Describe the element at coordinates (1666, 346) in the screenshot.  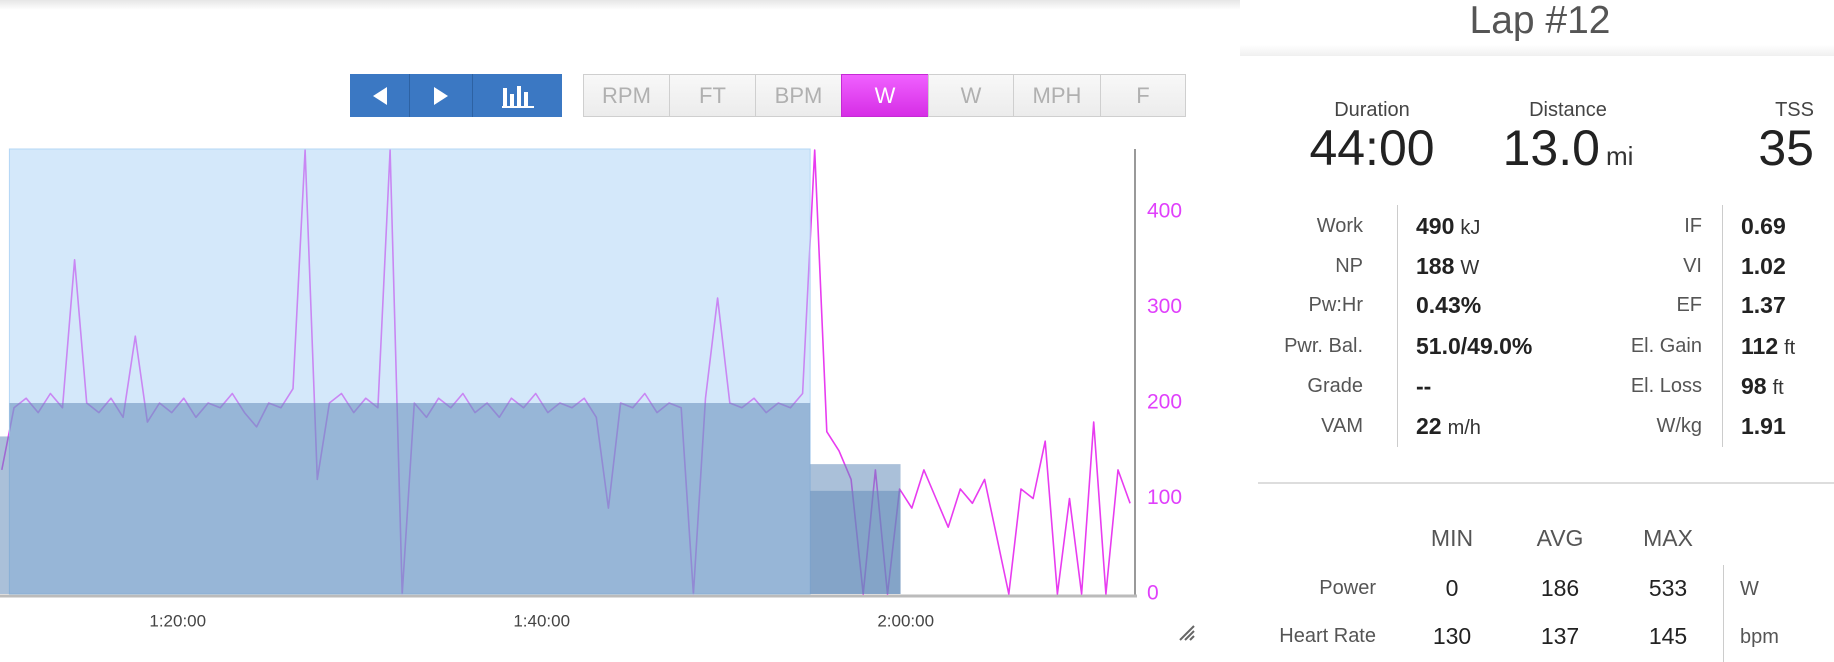
I see `metric-label: El. Gain` at that location.